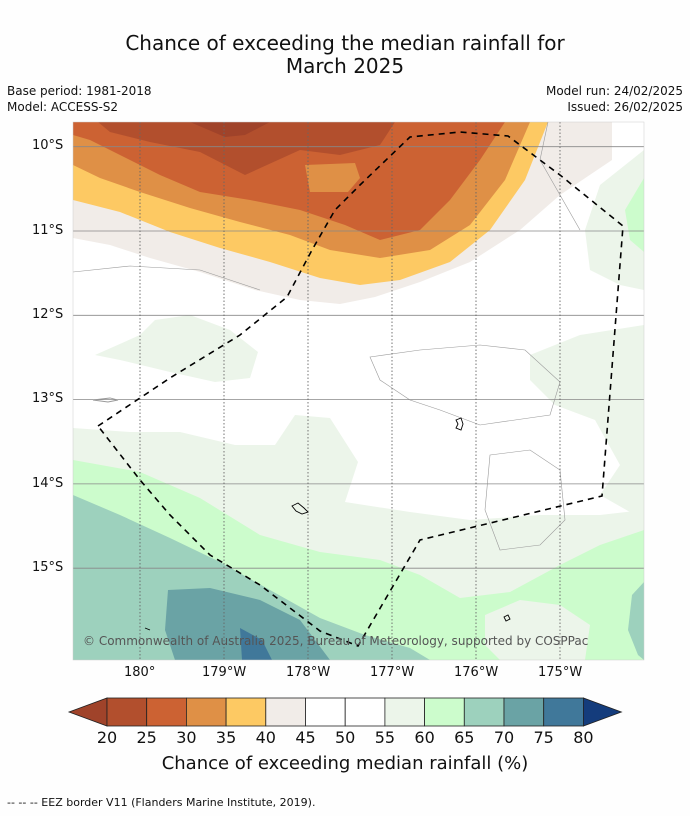 This screenshot has width=690, height=816. What do you see at coordinates (392, 672) in the screenshot?
I see `lon-label-177w: 177°W` at bounding box center [392, 672].